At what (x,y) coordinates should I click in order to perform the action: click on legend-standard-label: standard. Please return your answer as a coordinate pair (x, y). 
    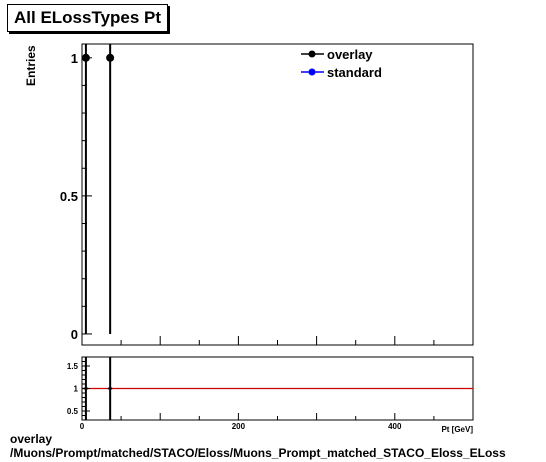
    Looking at the image, I should click on (354, 72).